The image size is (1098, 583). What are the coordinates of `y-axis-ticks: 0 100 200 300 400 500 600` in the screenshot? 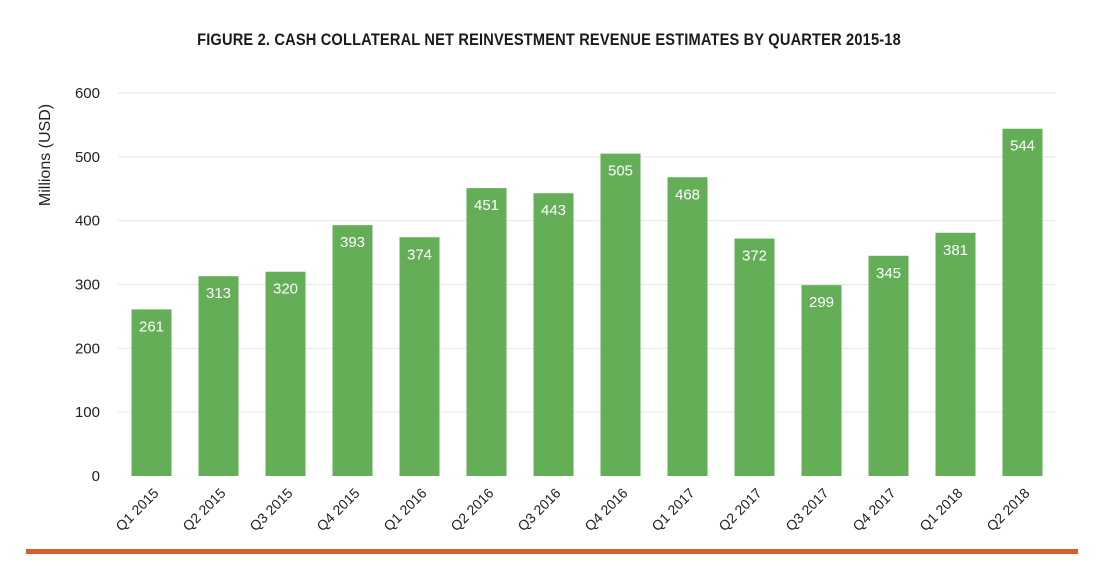 It's located at (87, 285).